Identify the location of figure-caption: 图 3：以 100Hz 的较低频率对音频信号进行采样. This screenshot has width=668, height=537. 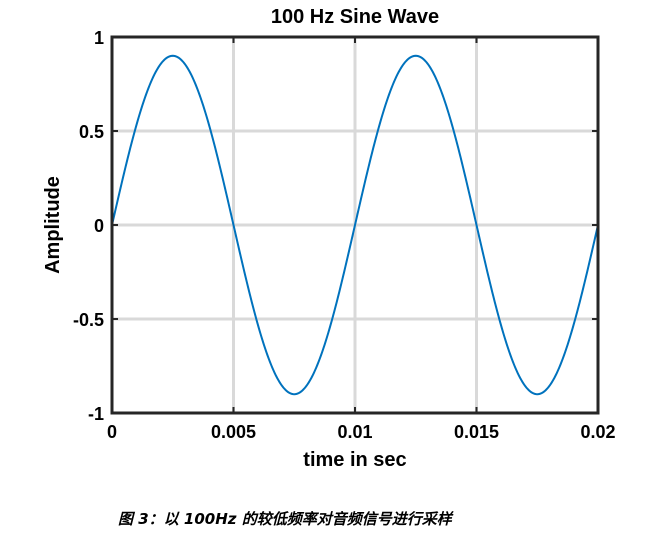
(285, 519).